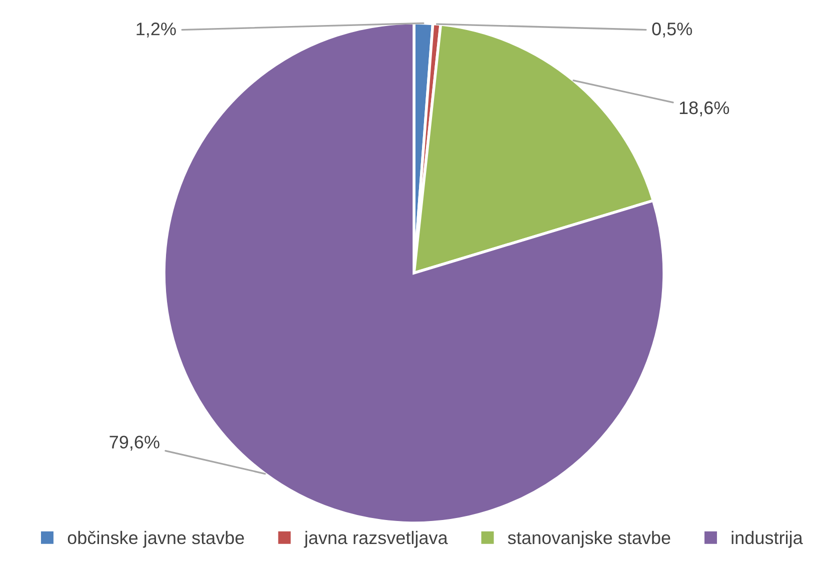 This screenshot has height=564, width=832. What do you see at coordinates (156, 539) in the screenshot?
I see `legend-label: občinske javne stavbe` at bounding box center [156, 539].